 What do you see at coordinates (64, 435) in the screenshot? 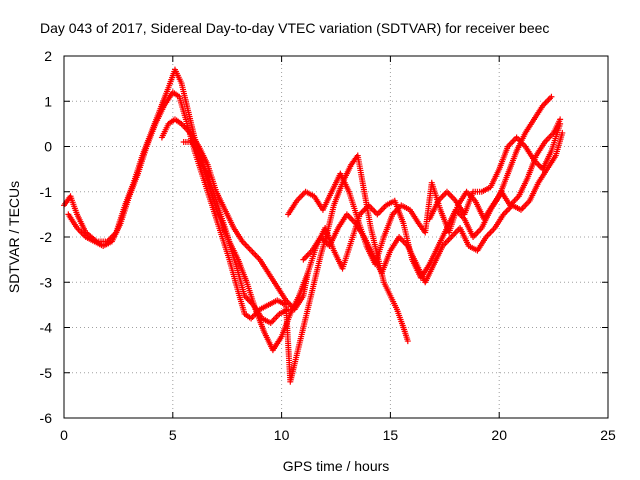
I see `x-tick-label: 0` at bounding box center [64, 435].